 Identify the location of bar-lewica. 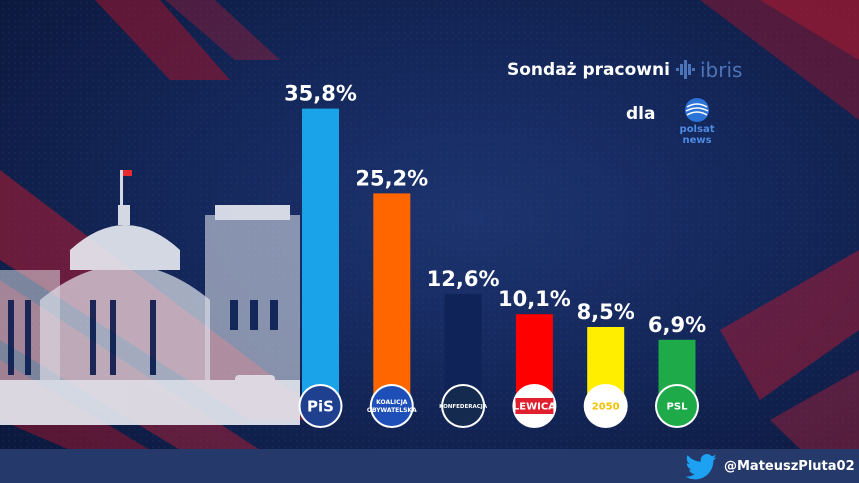
(534, 354).